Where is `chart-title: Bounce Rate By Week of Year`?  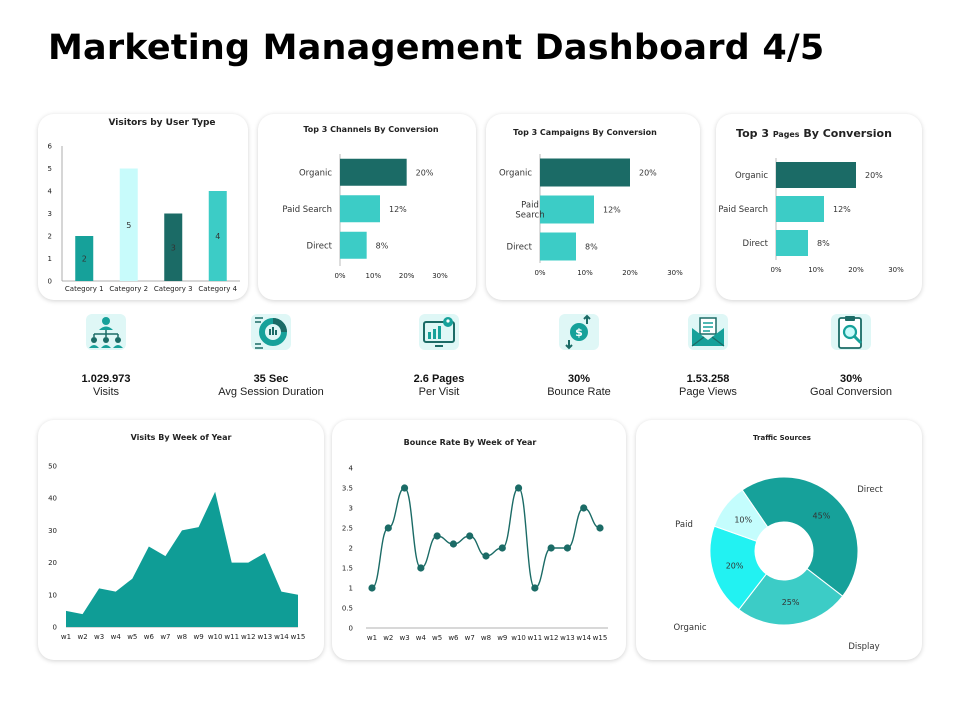
chart-title: Bounce Rate By Week of Year is located at coordinates (470, 442).